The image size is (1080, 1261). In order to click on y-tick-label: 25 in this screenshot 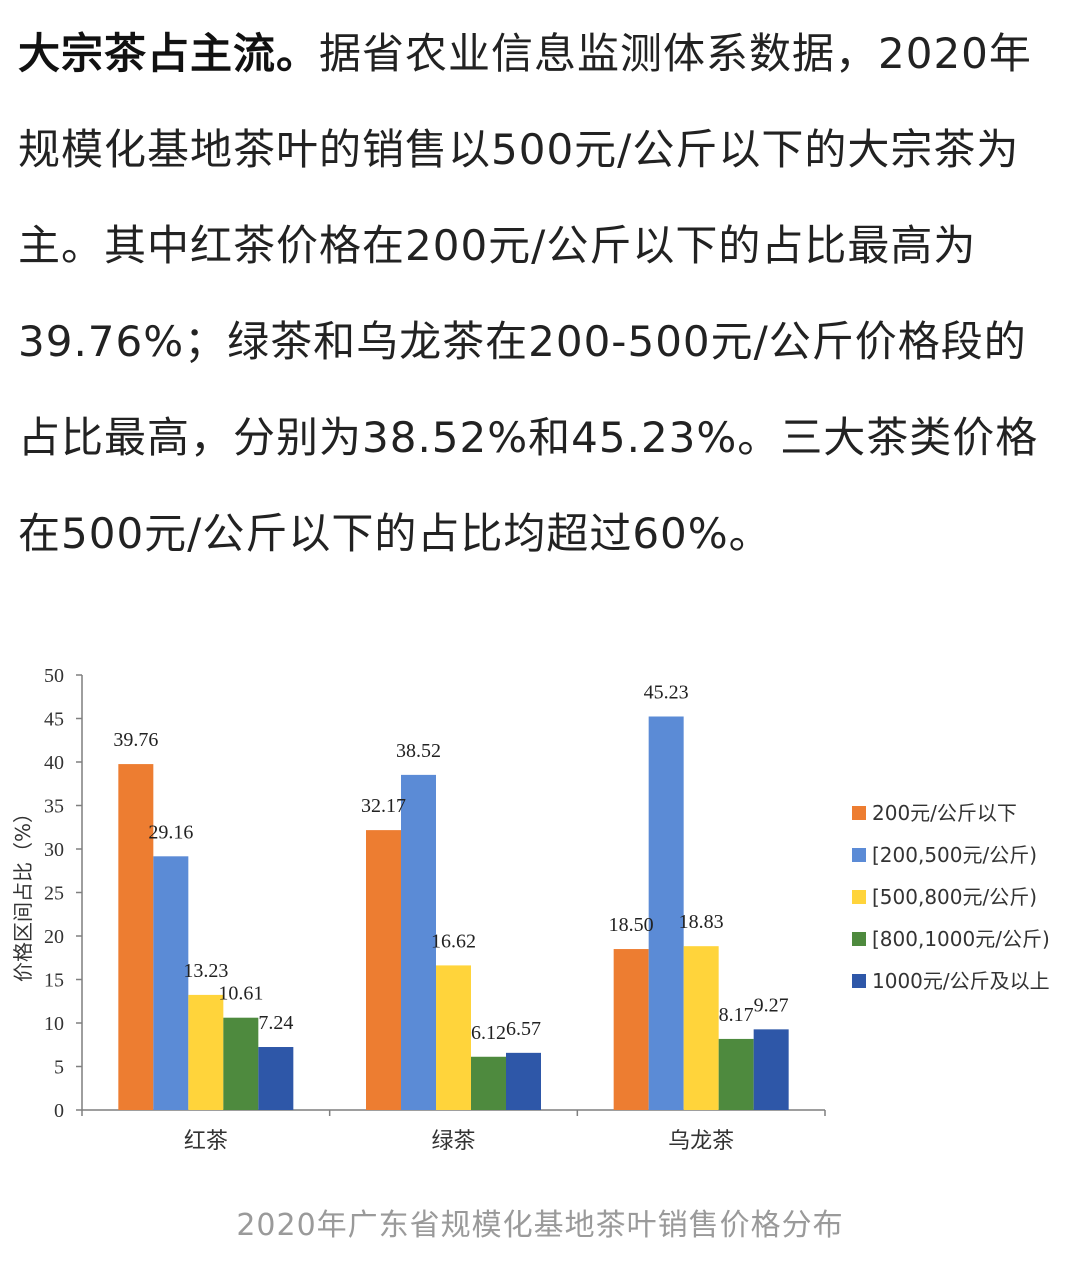, I will do `click(54, 894)`.